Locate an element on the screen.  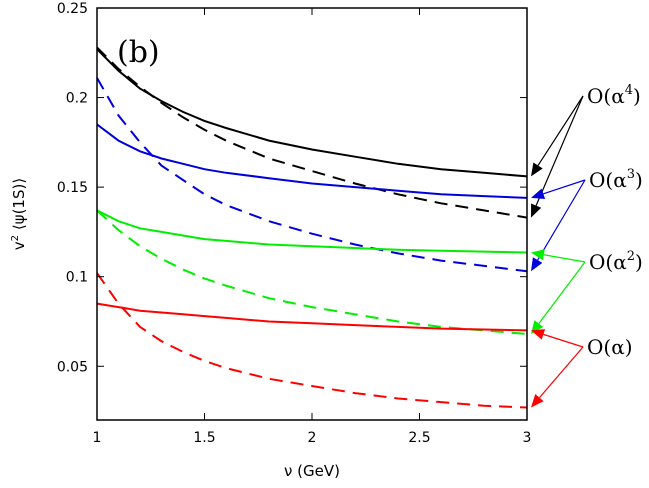
series-line-Oα3-solid is located at coordinates (312, 161).